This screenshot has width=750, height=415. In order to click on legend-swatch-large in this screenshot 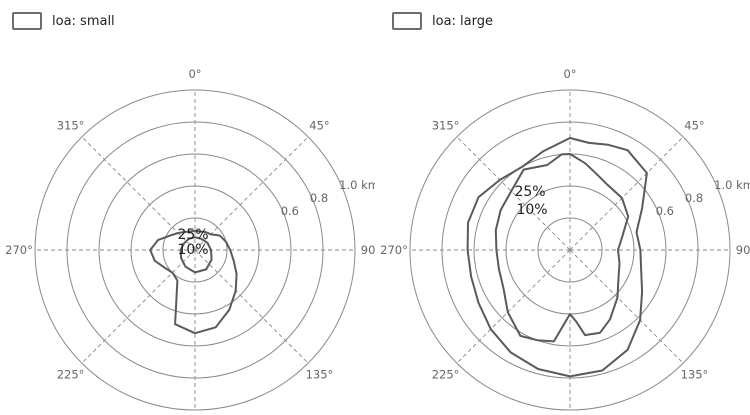, I will do `click(407, 21)`.